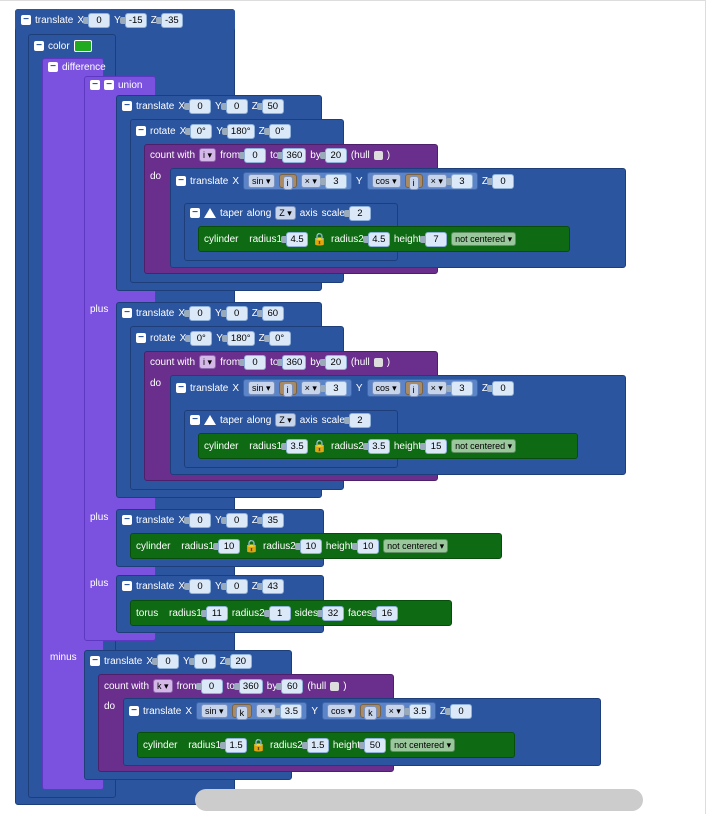  Describe the element at coordinates (133, 20) in the screenshot. I see `outer-y-field: -15` at that location.